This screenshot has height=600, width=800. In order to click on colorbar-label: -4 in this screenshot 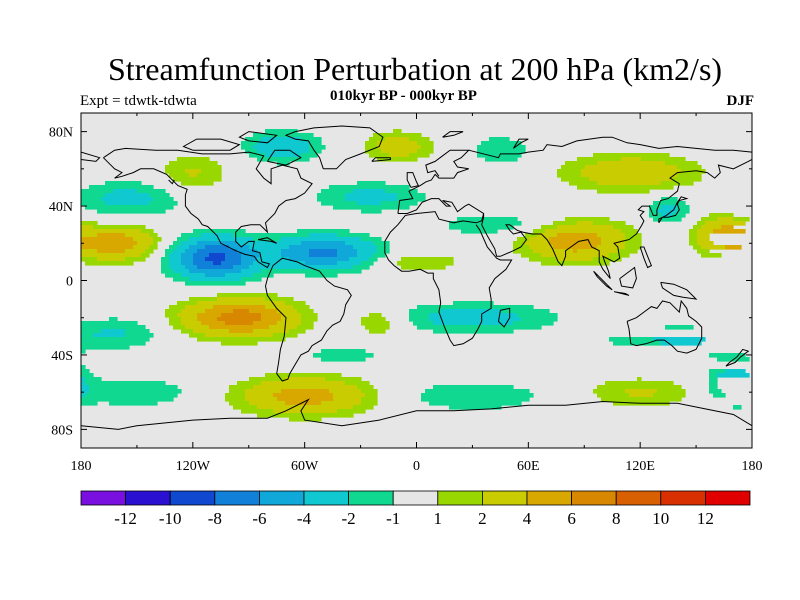, I will do `click(304, 518)`.